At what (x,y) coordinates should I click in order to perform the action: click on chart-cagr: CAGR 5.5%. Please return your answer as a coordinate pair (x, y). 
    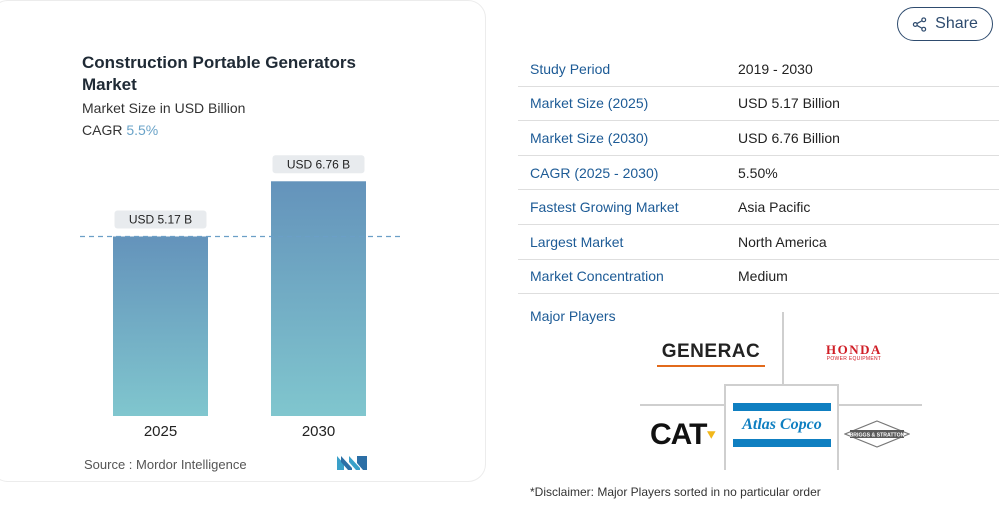
    Looking at the image, I should click on (120, 130).